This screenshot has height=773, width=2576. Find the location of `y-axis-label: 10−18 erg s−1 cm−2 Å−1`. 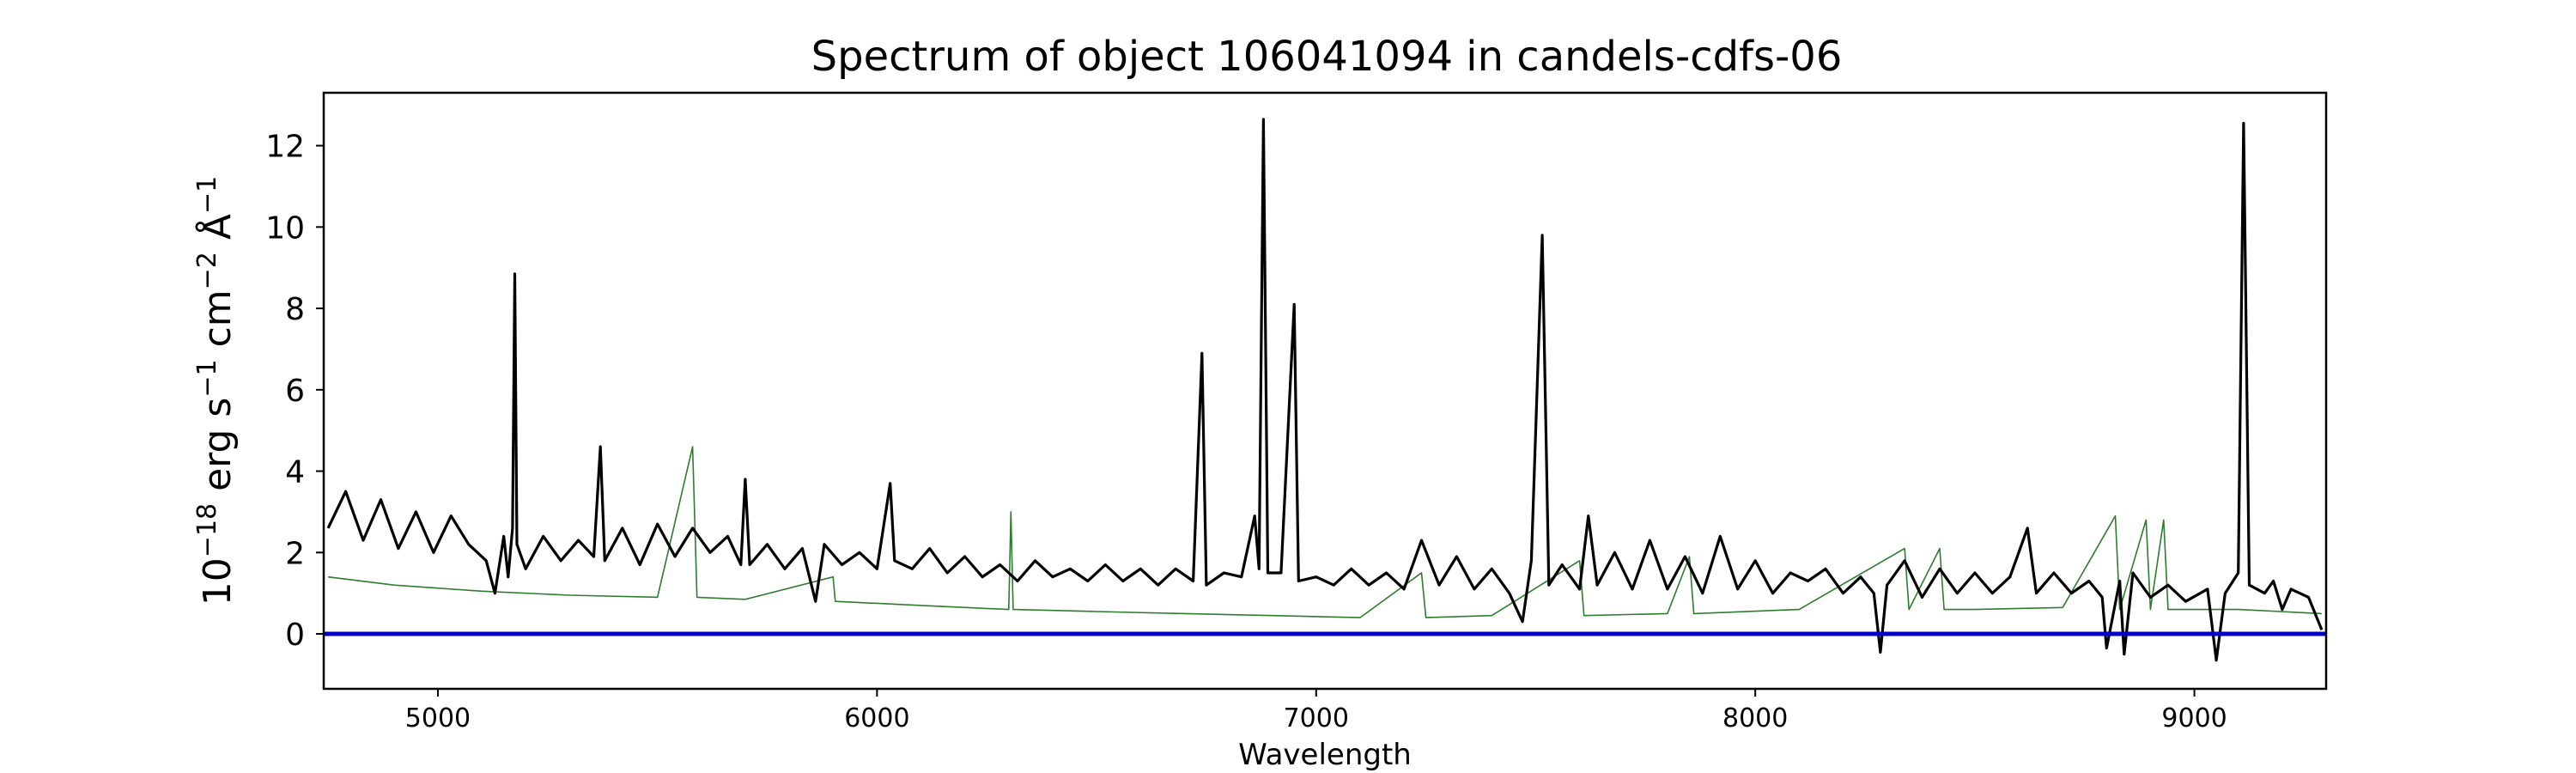

y-axis-label: 10−18 erg s−1 cm−2 Å−1 is located at coordinates (216, 391).